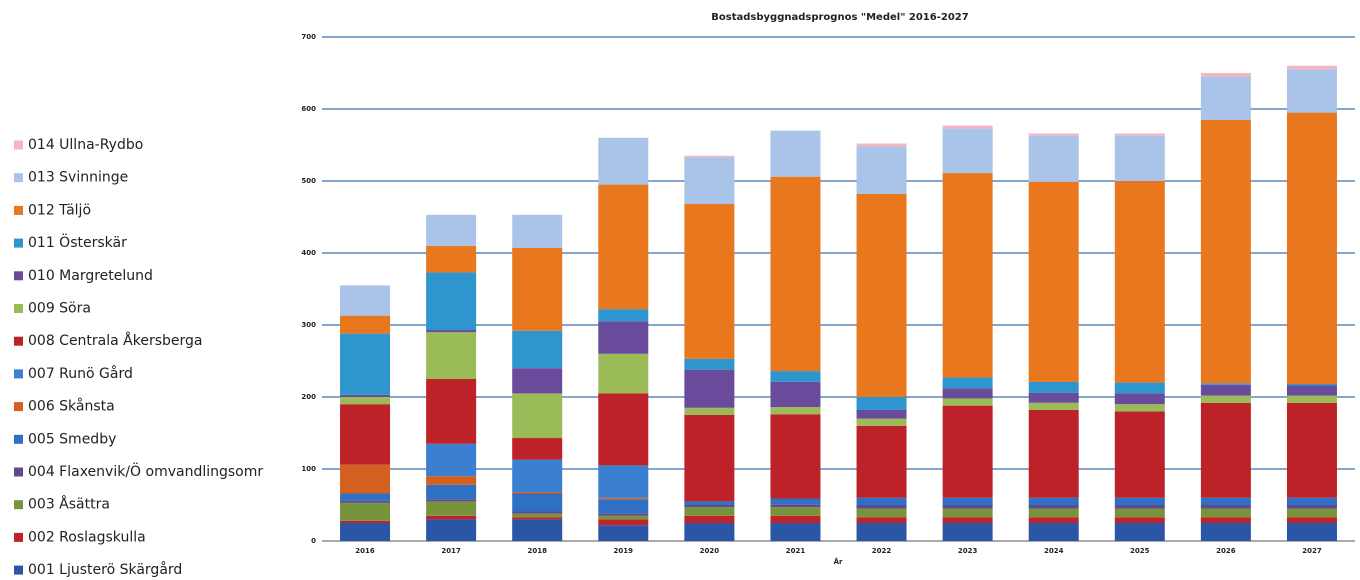 This screenshot has height=580, width=1360. I want to click on x-tick-label: 2023, so click(968, 551).